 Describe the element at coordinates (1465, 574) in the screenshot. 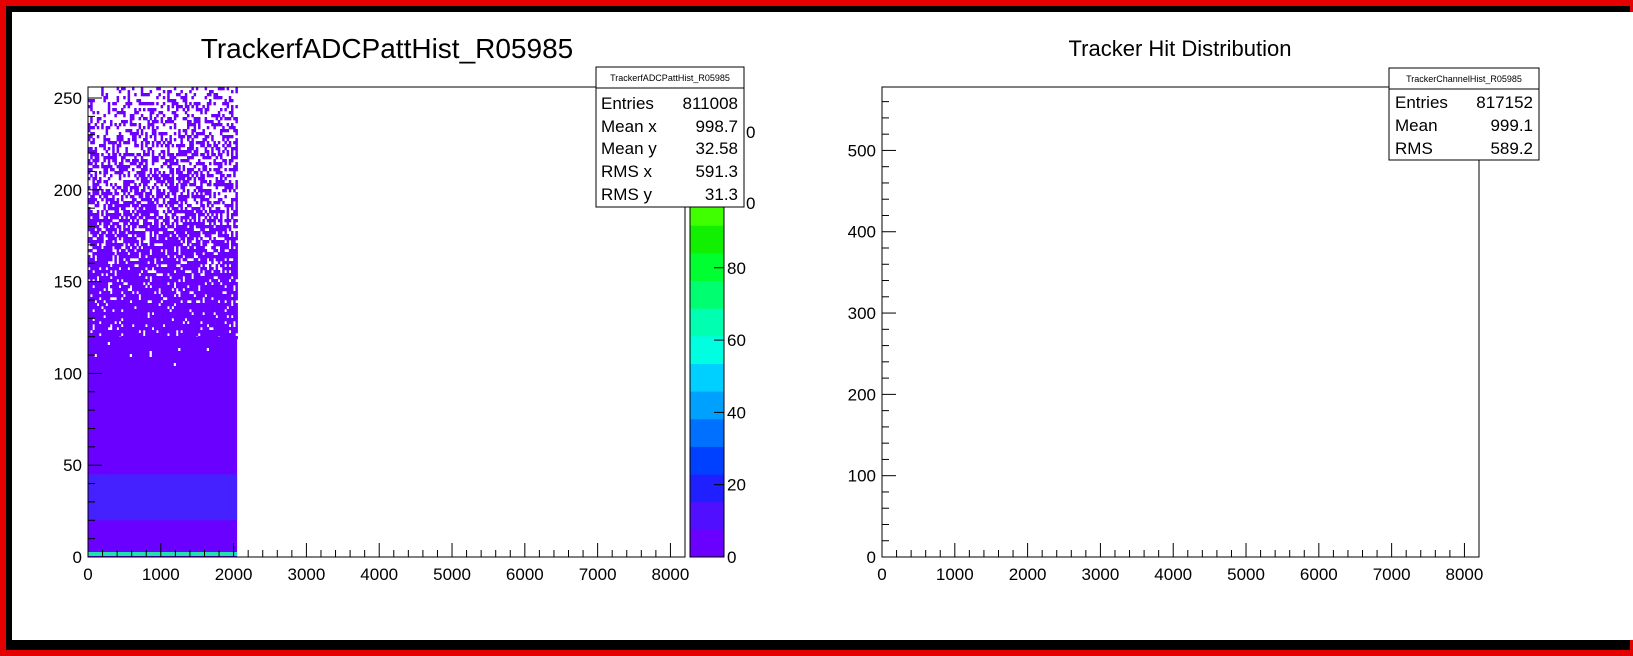

I see `x-tick-label: 8000` at that location.